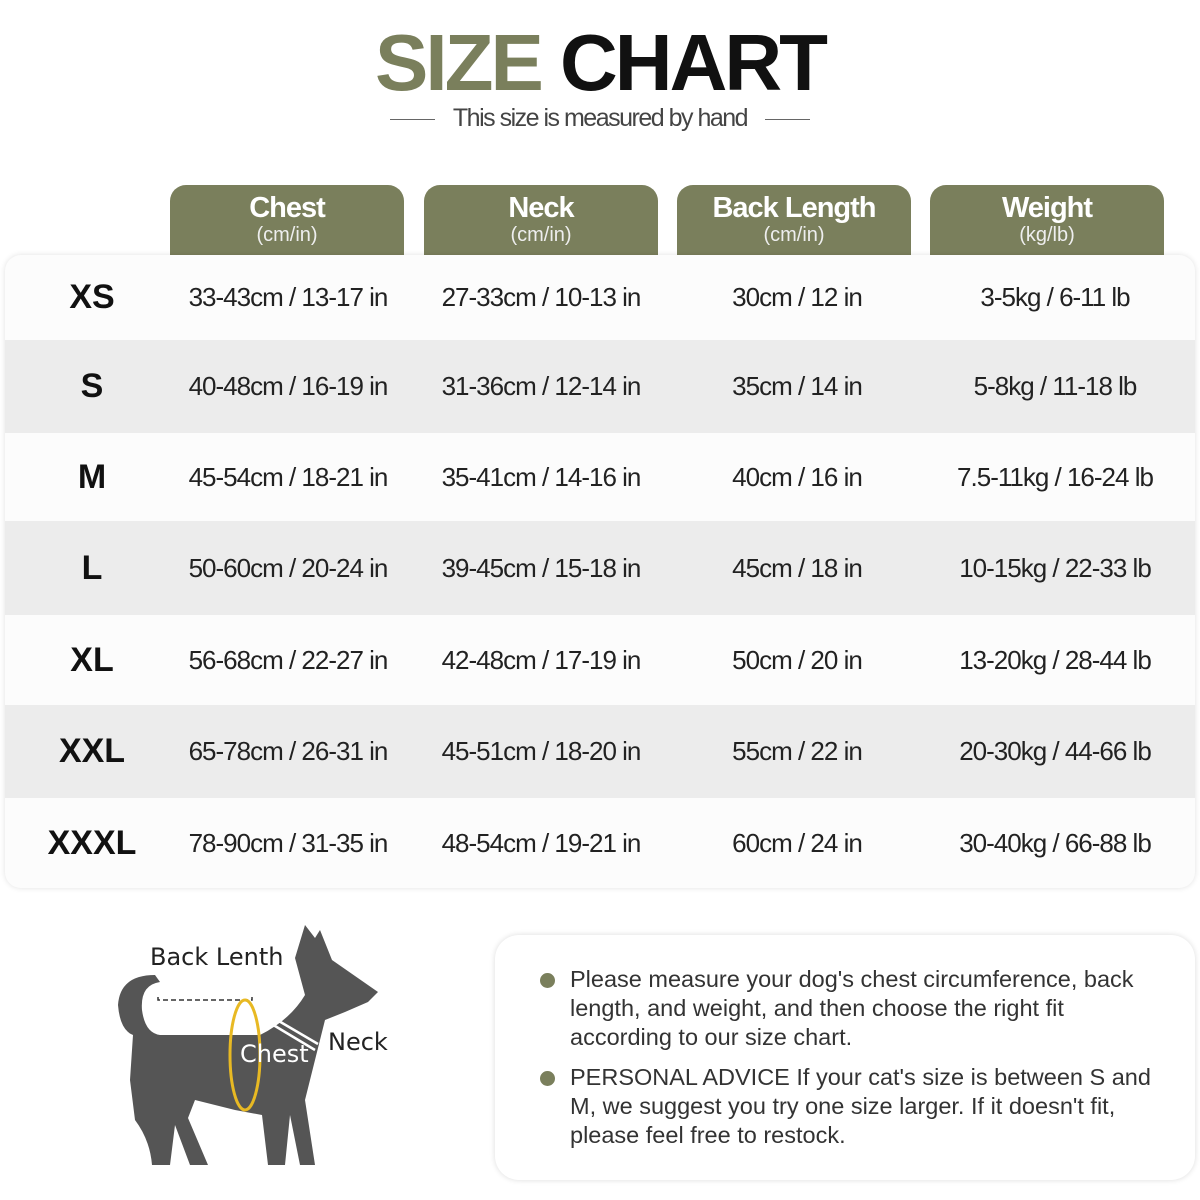 The height and width of the screenshot is (1200, 1200). What do you see at coordinates (797, 659) in the screenshot?
I see `cell-back: 50cm / 20 in` at bounding box center [797, 659].